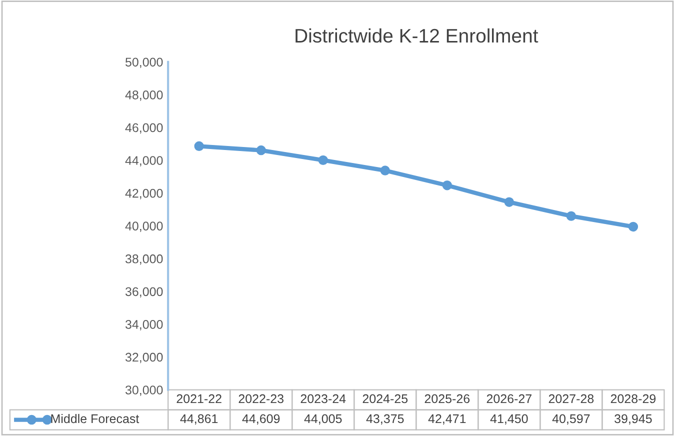 This screenshot has height=436, width=675. What do you see at coordinates (385, 419) in the screenshot?
I see `data-label: 43,375` at bounding box center [385, 419].